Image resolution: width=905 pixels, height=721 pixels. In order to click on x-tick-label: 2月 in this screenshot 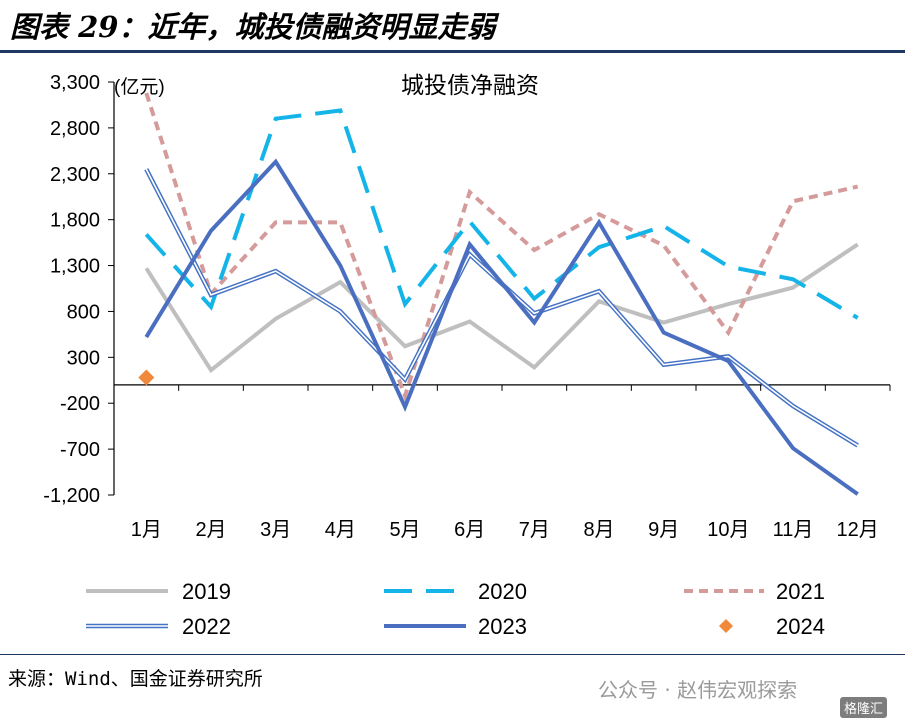, I will do `click(210, 530)`.